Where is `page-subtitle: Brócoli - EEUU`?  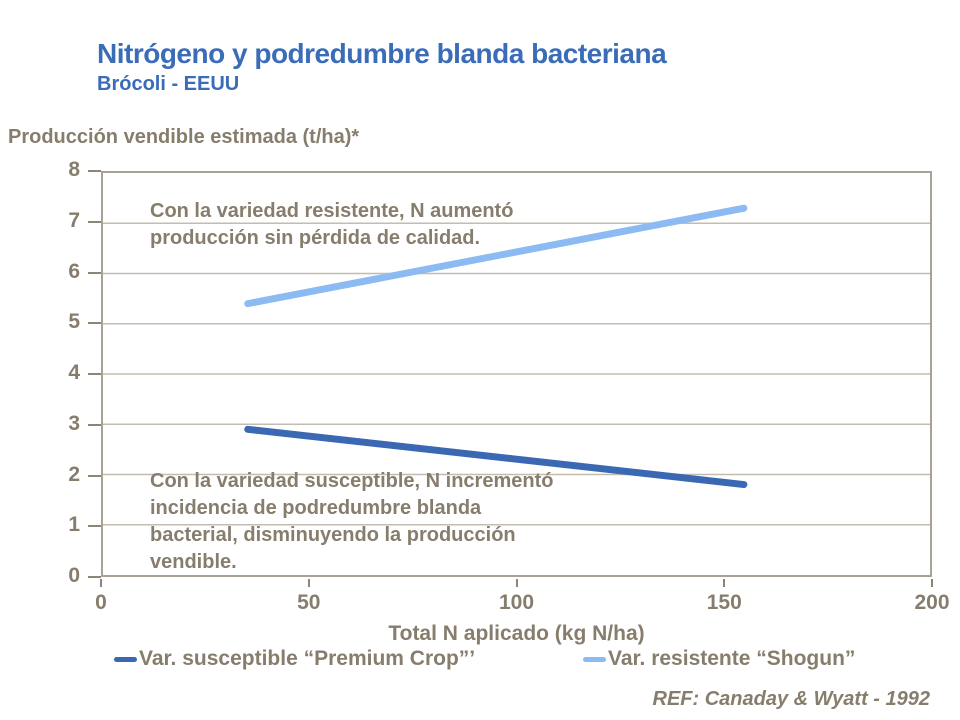
page-subtitle: Brócoli - EEUU is located at coordinates (168, 84).